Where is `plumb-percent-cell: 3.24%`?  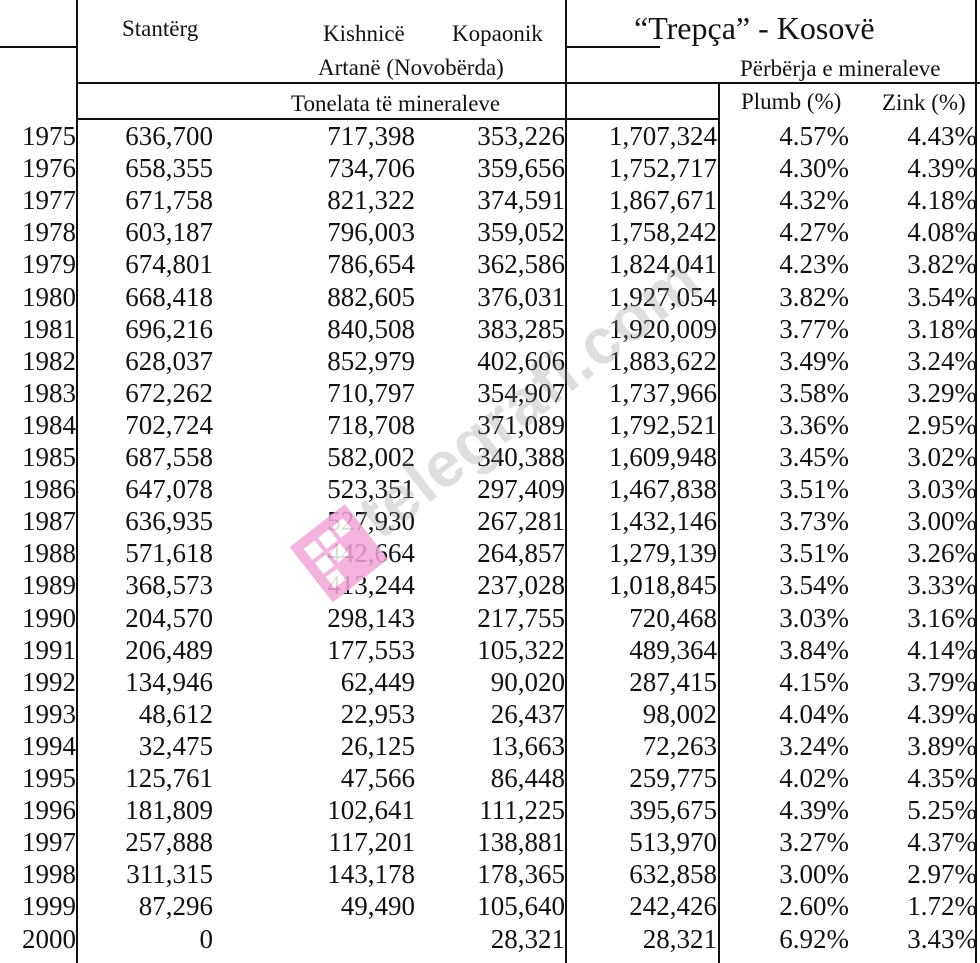
plumb-percent-cell: 3.24% is located at coordinates (814, 745).